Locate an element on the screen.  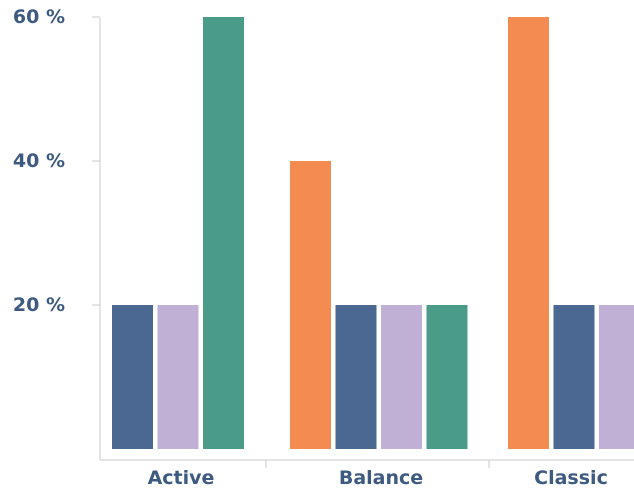
y-tick-label: 60 % is located at coordinates (39, 17).